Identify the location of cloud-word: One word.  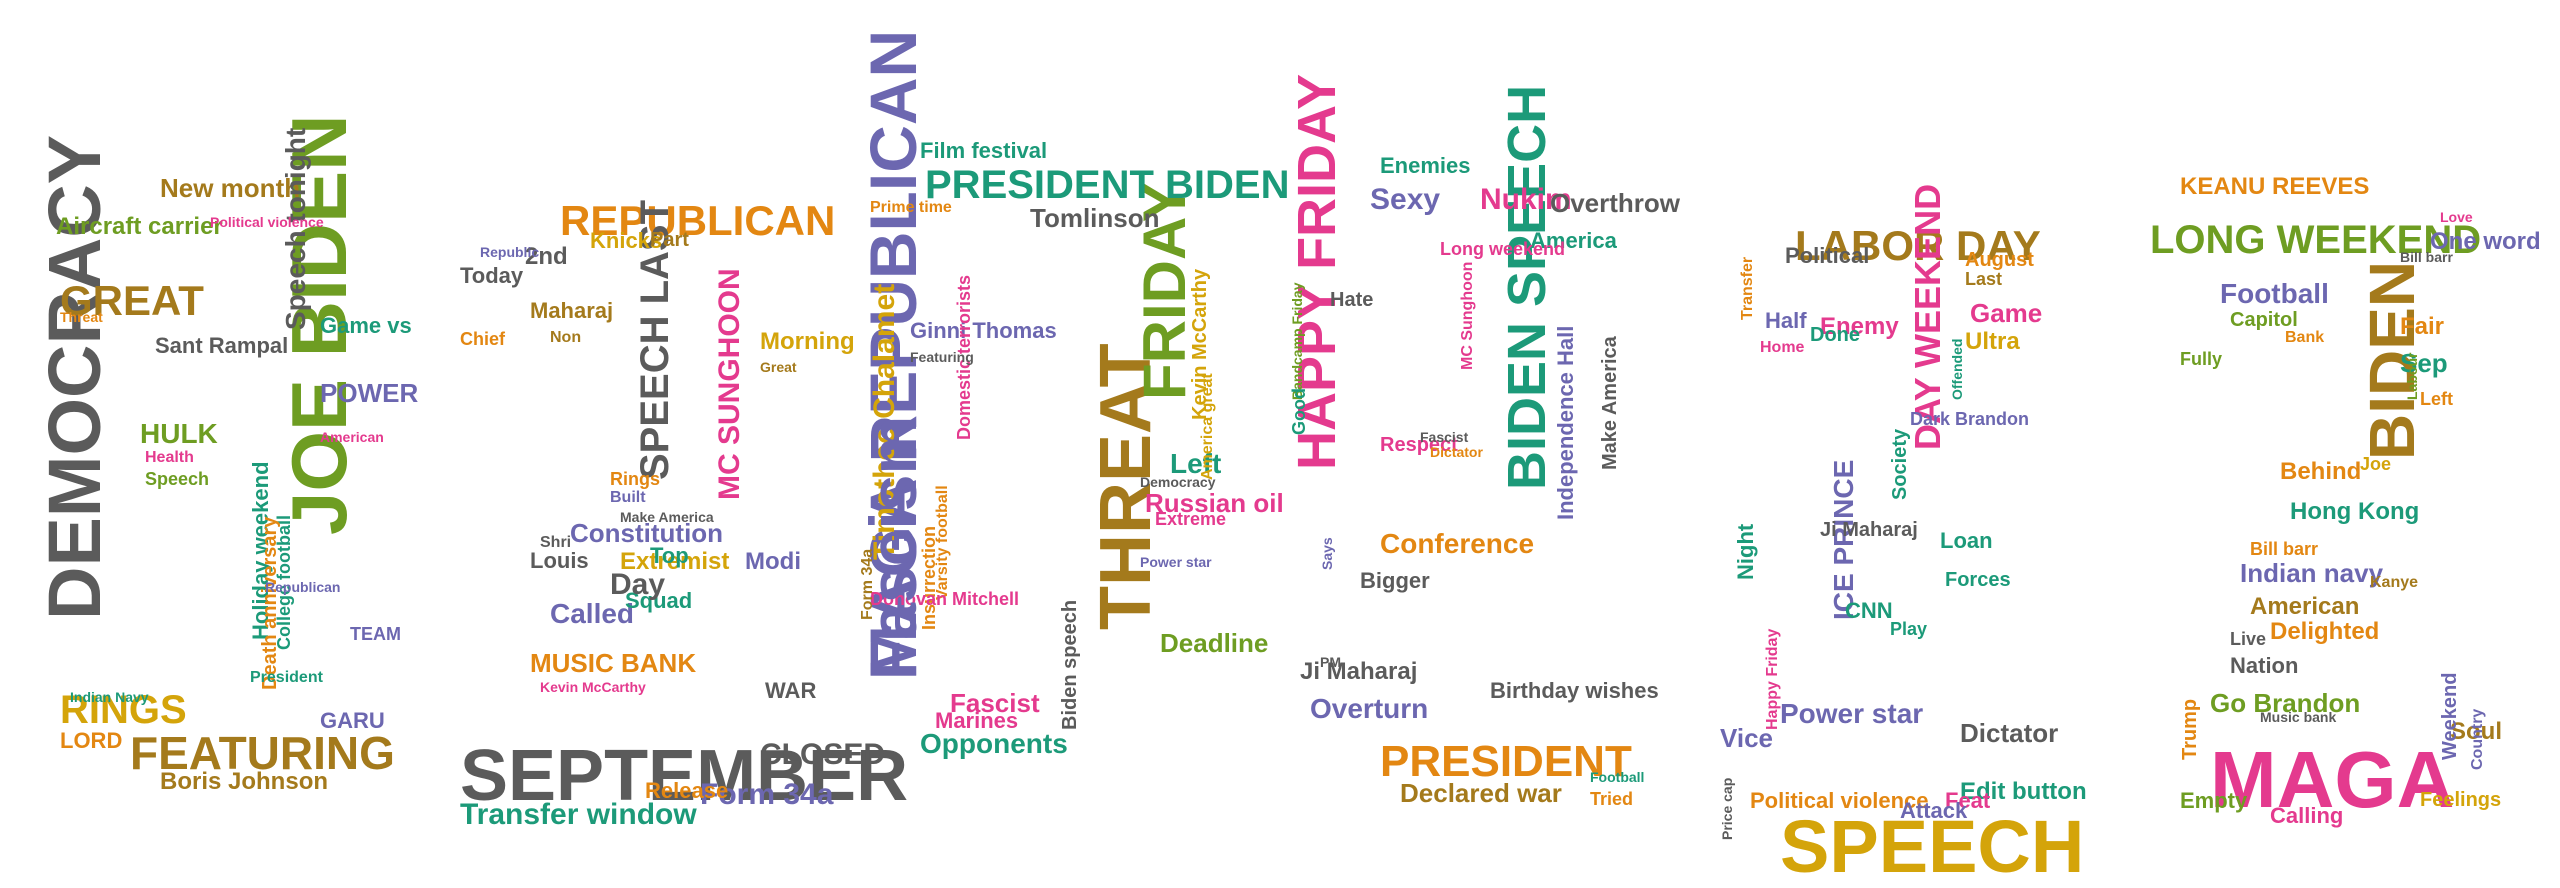
(2485, 241).